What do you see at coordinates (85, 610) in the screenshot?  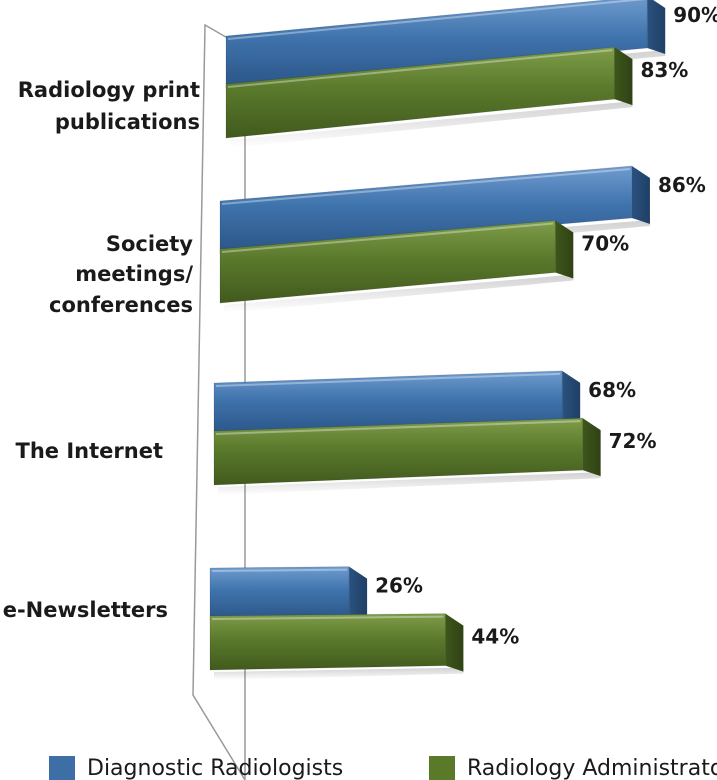 I see `category-label: e-Newsletters` at bounding box center [85, 610].